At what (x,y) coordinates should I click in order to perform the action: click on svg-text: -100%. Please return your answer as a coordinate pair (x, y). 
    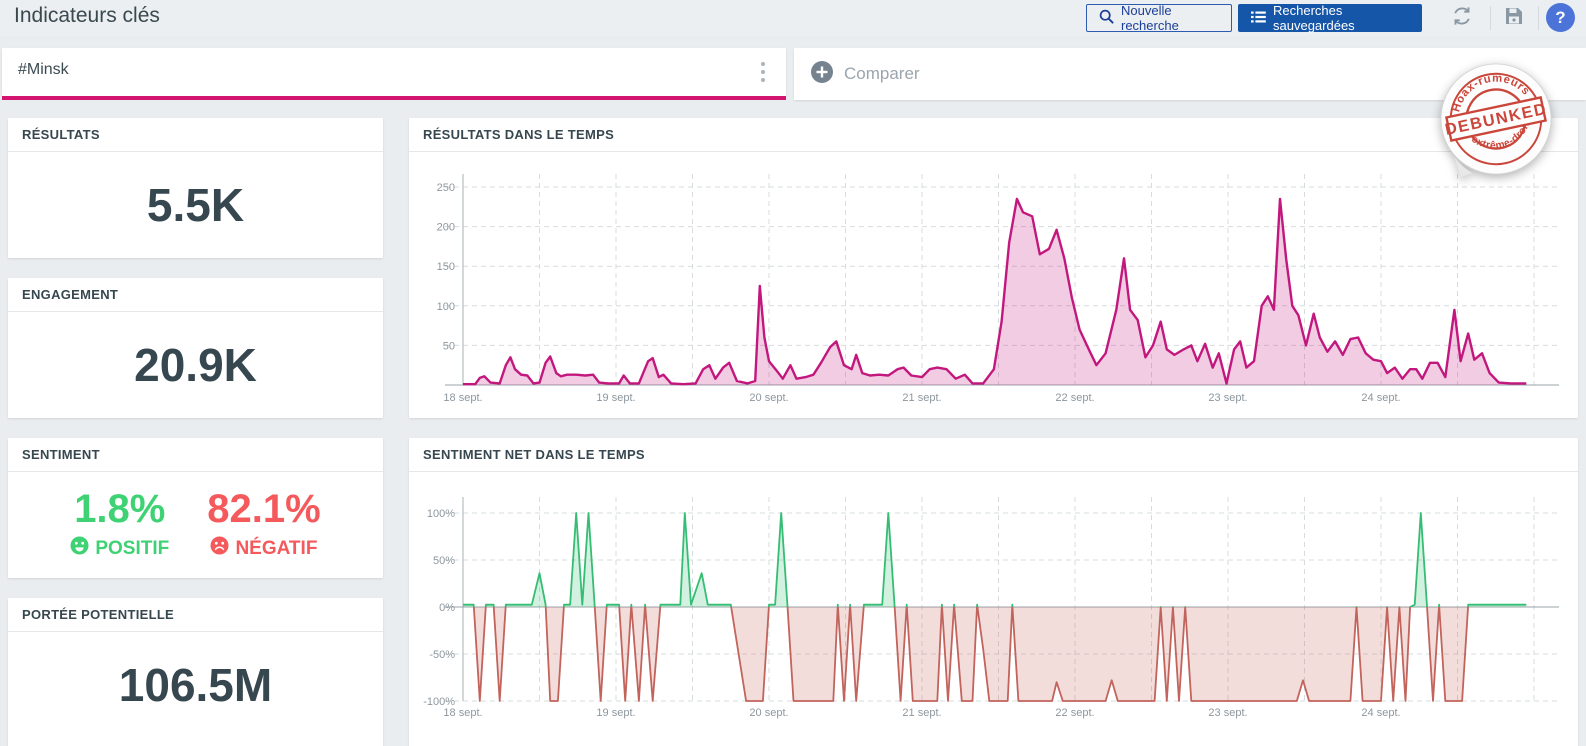
    Looking at the image, I should click on (439, 702).